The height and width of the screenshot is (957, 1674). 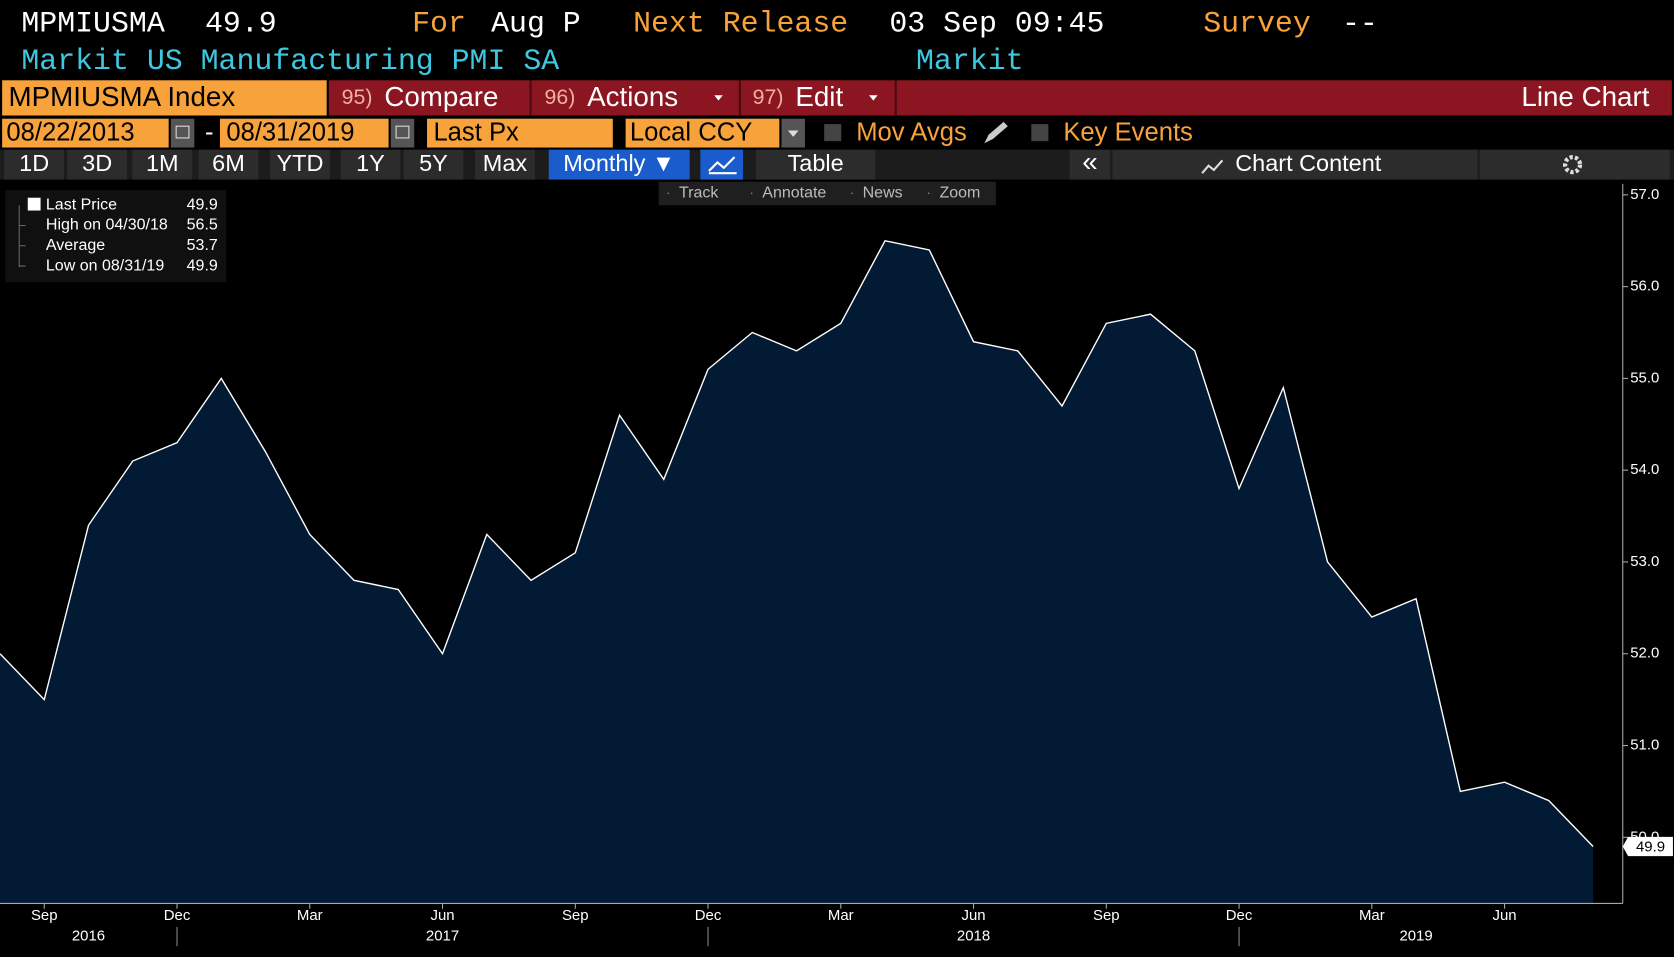 I want to click on frequency-box, so click(x=619, y=164).